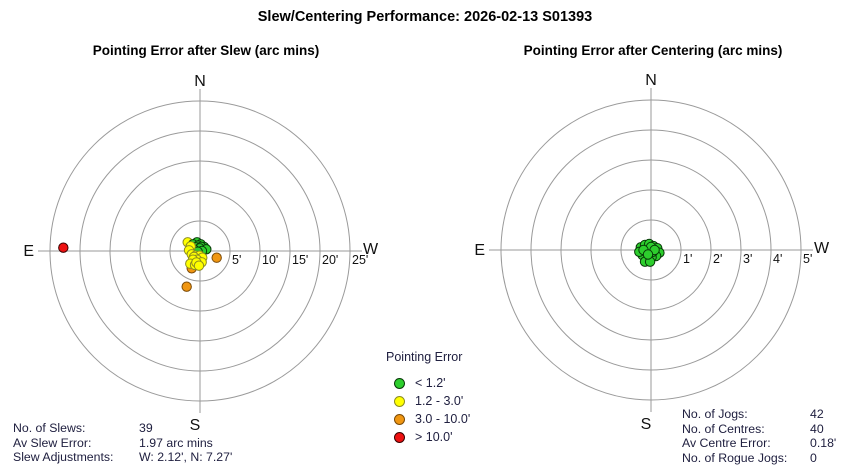  I want to click on stat-value: W: 2.12', N: 7.27', so click(186, 457).